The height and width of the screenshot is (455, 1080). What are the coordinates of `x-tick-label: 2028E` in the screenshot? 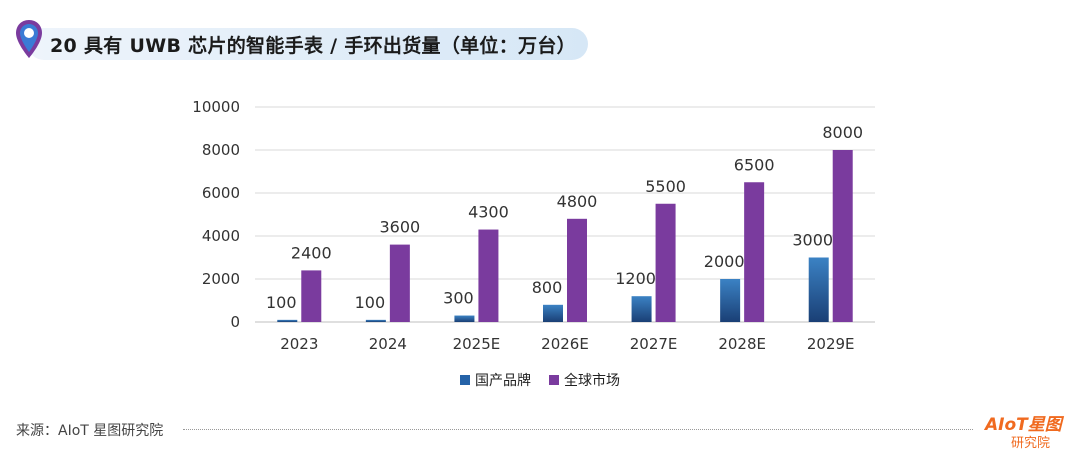 It's located at (742, 344).